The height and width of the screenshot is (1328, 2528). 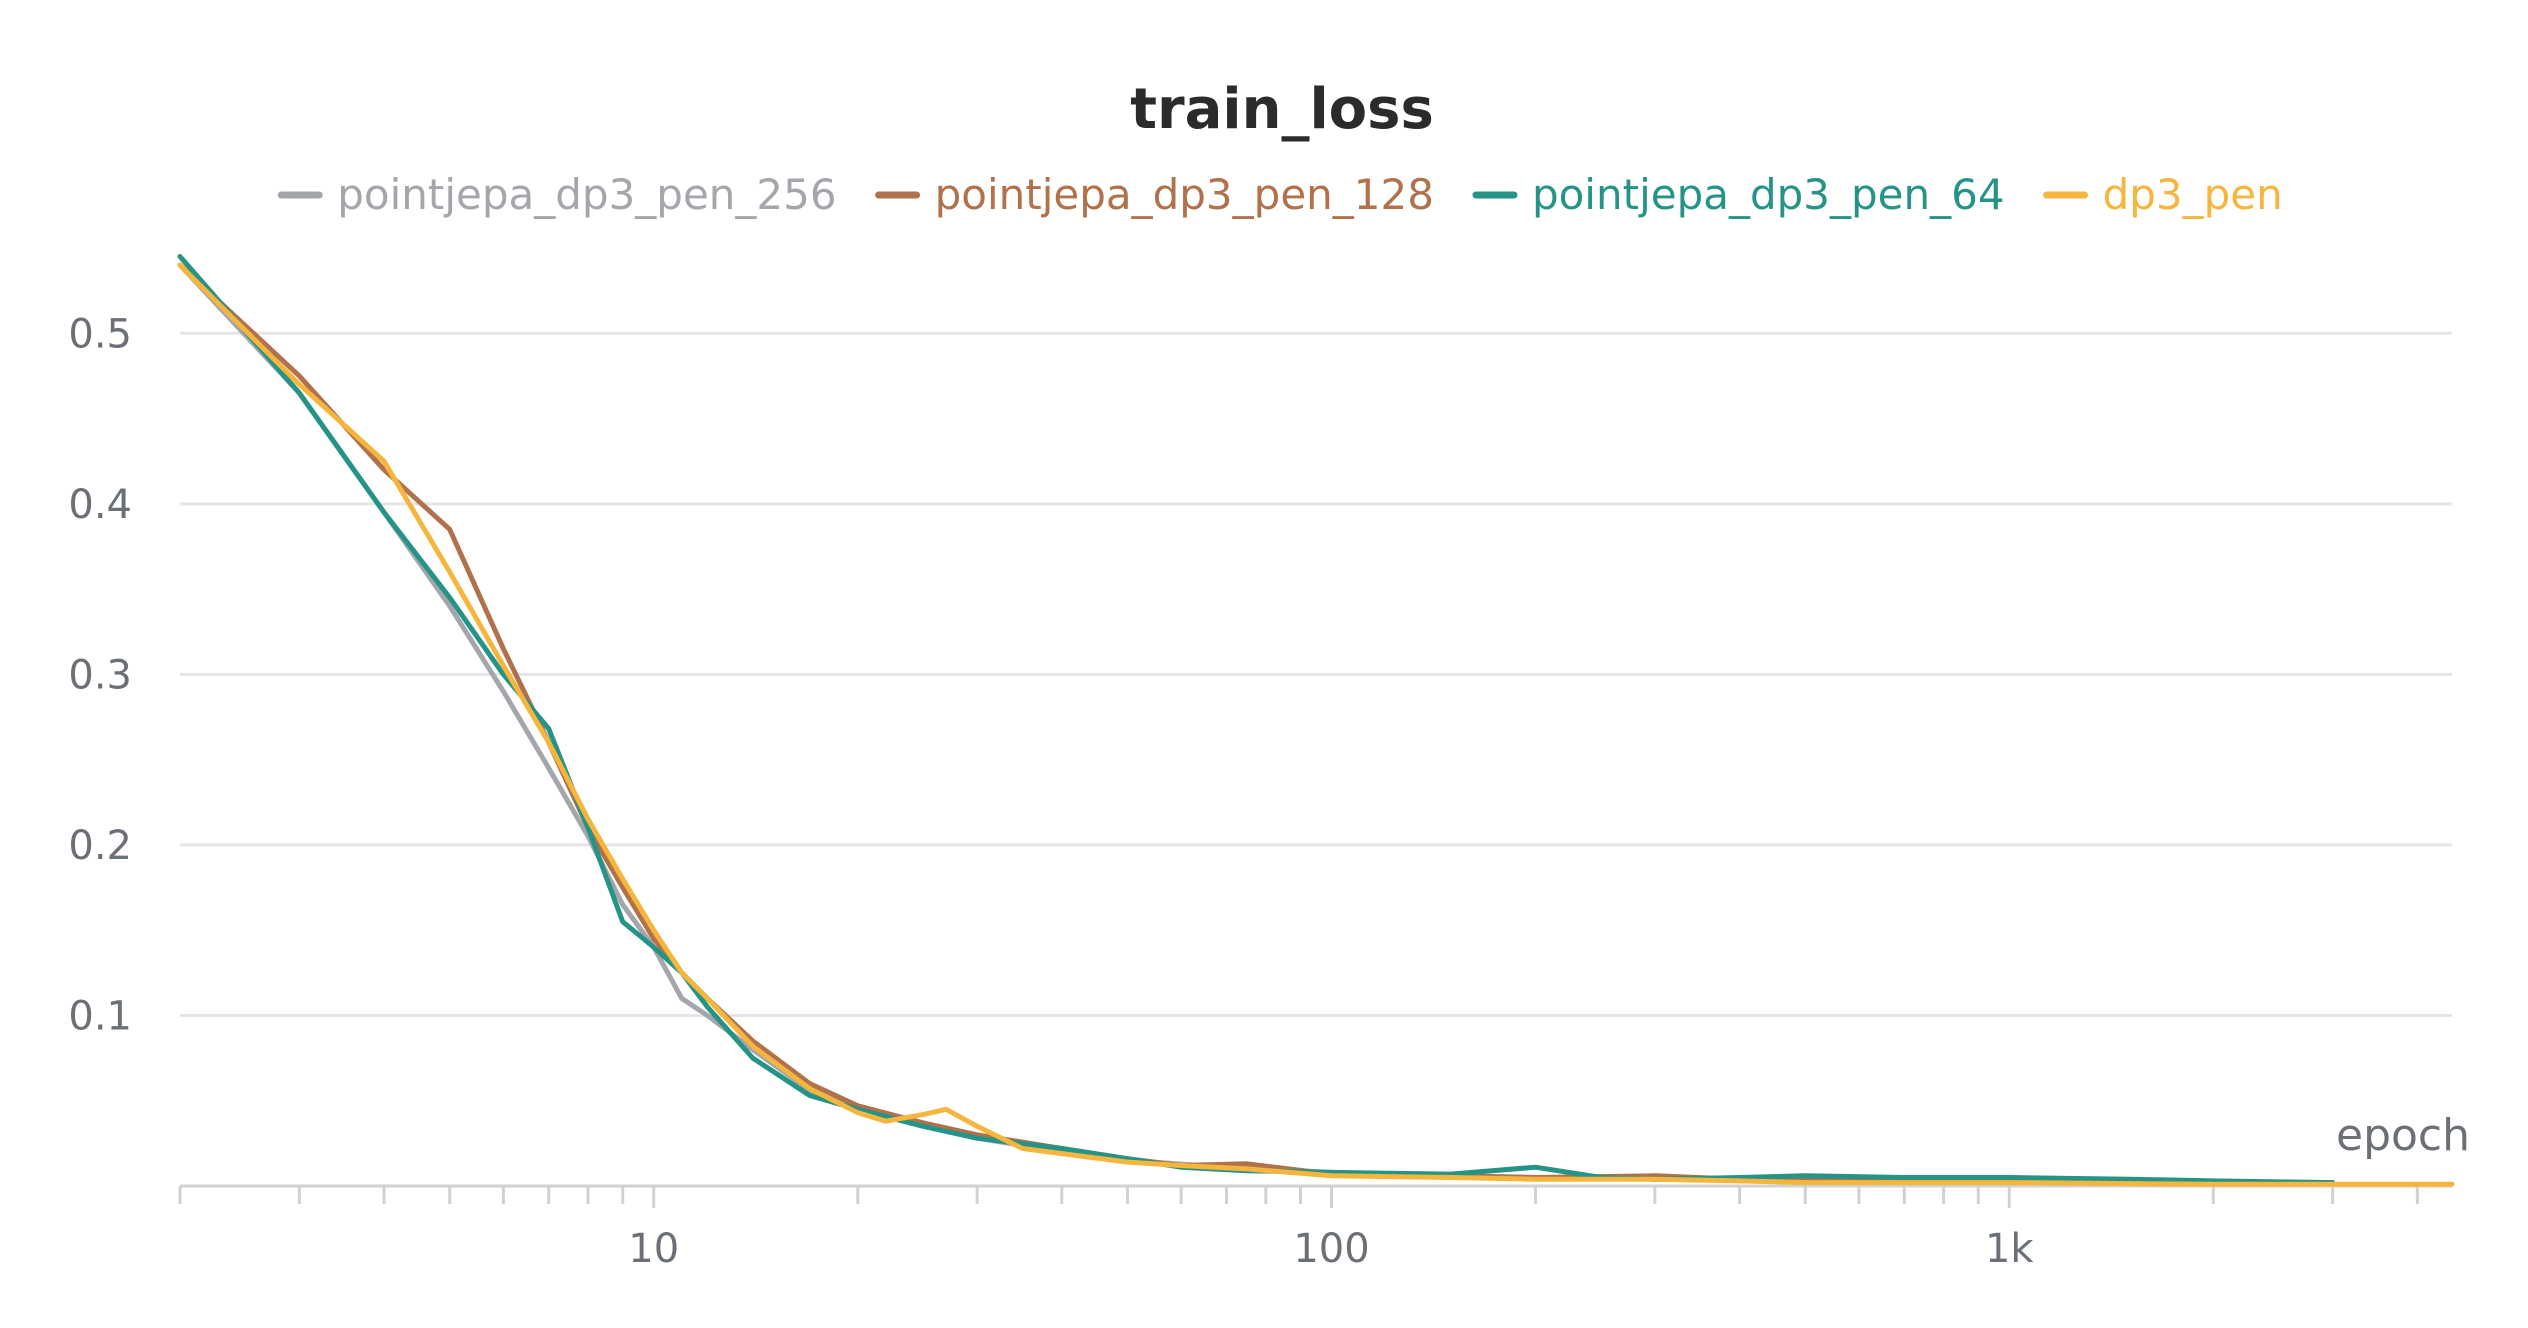 I want to click on legend-item: pointjepa_dp3_pen_256, so click(x=557, y=194).